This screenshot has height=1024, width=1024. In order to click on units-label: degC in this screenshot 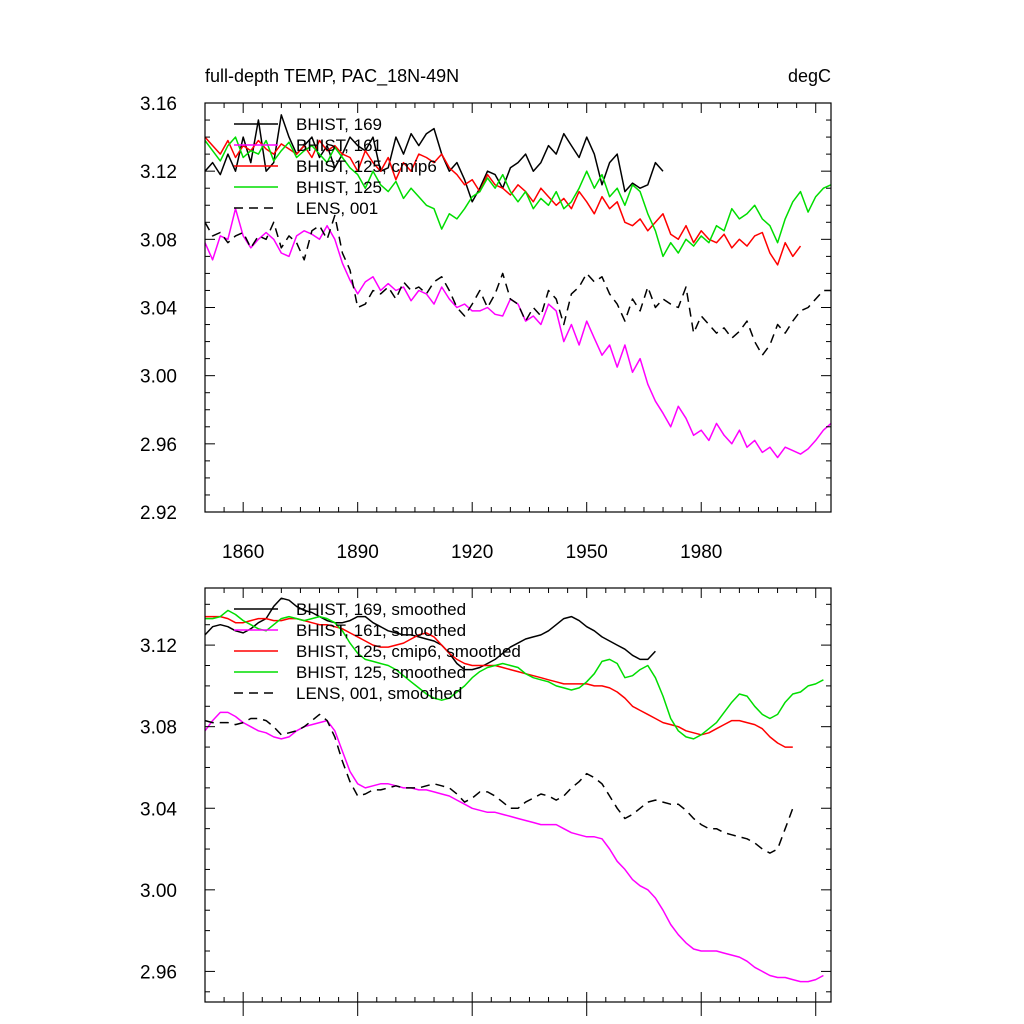, I will do `click(809, 76)`.